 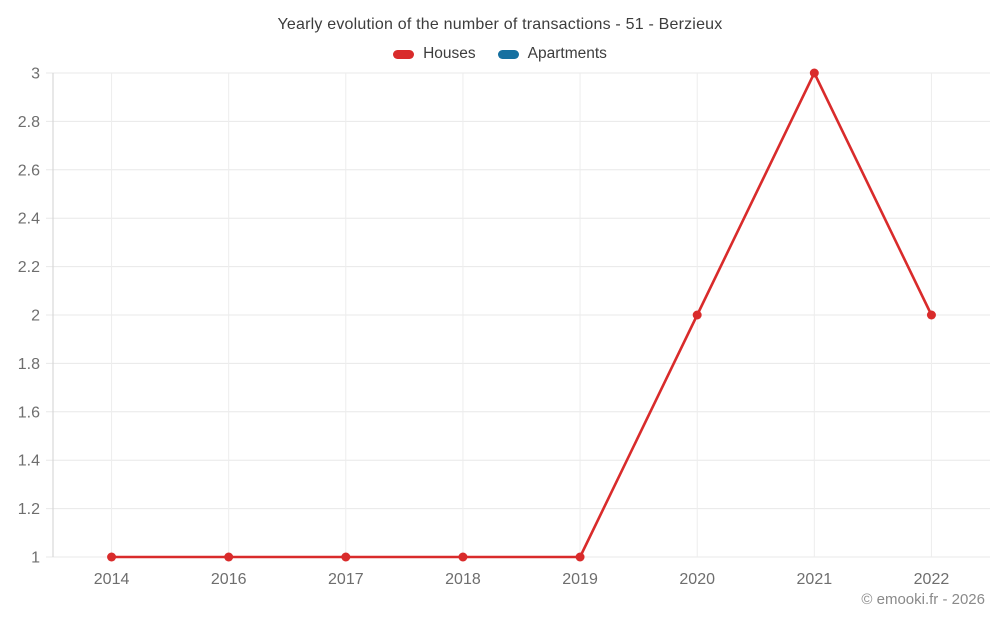 What do you see at coordinates (931, 315) in the screenshot?
I see `data-point-houses-2022` at bounding box center [931, 315].